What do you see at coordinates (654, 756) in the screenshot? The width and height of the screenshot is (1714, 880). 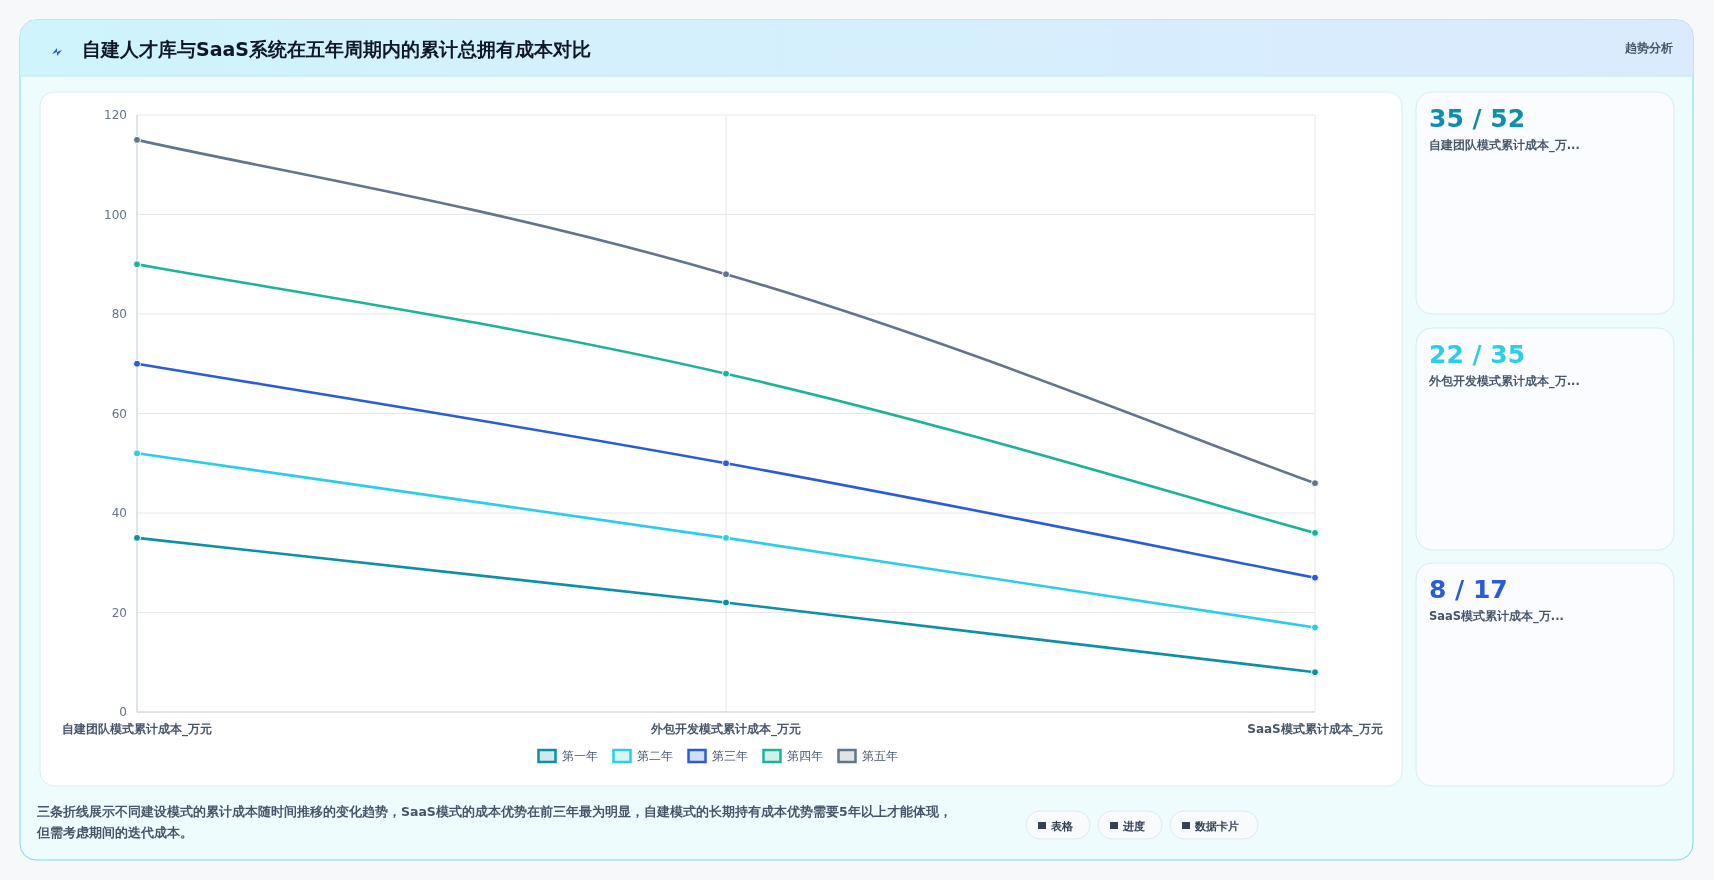 I see `legend-label: 第二年` at bounding box center [654, 756].